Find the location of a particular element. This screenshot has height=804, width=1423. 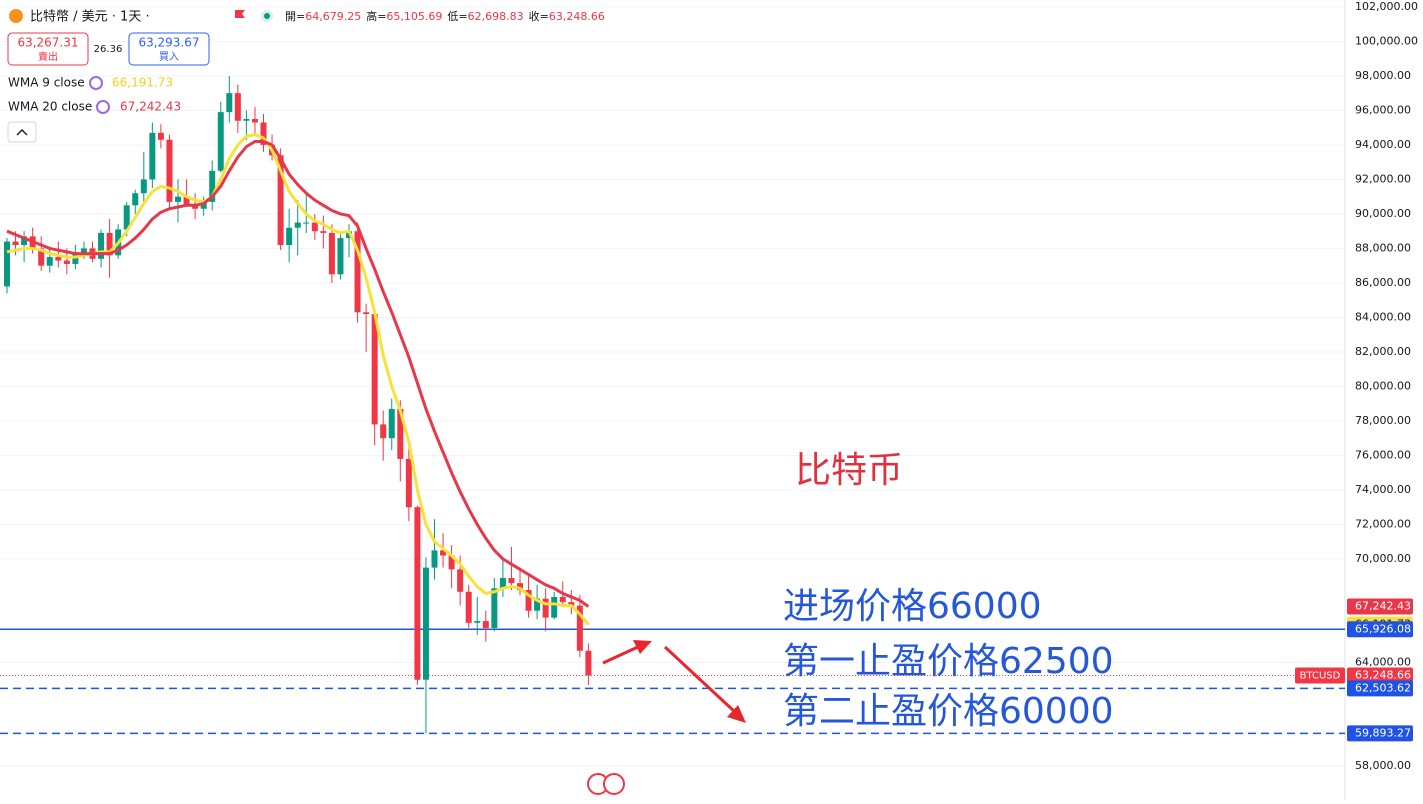

price-label: 62,503.62 is located at coordinates (1383, 687).